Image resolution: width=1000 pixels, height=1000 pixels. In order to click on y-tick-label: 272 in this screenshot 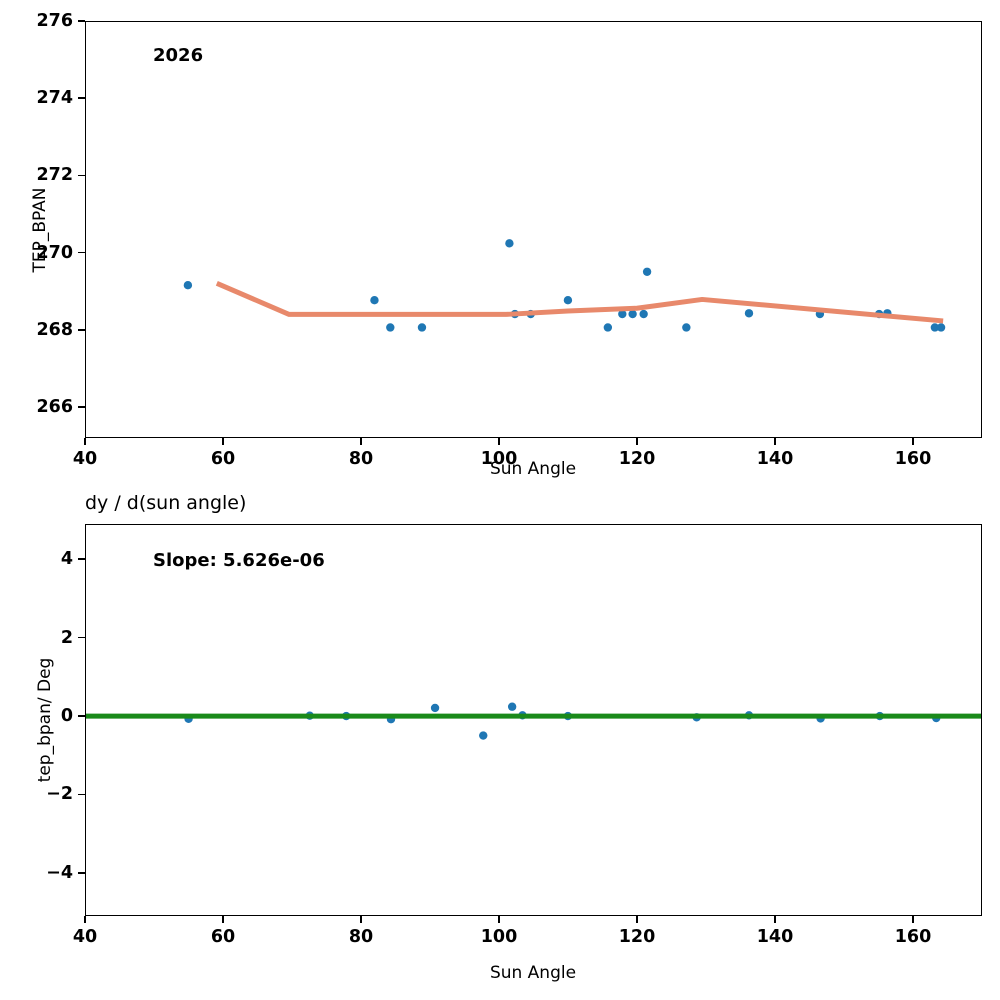, I will do `click(54, 175)`.